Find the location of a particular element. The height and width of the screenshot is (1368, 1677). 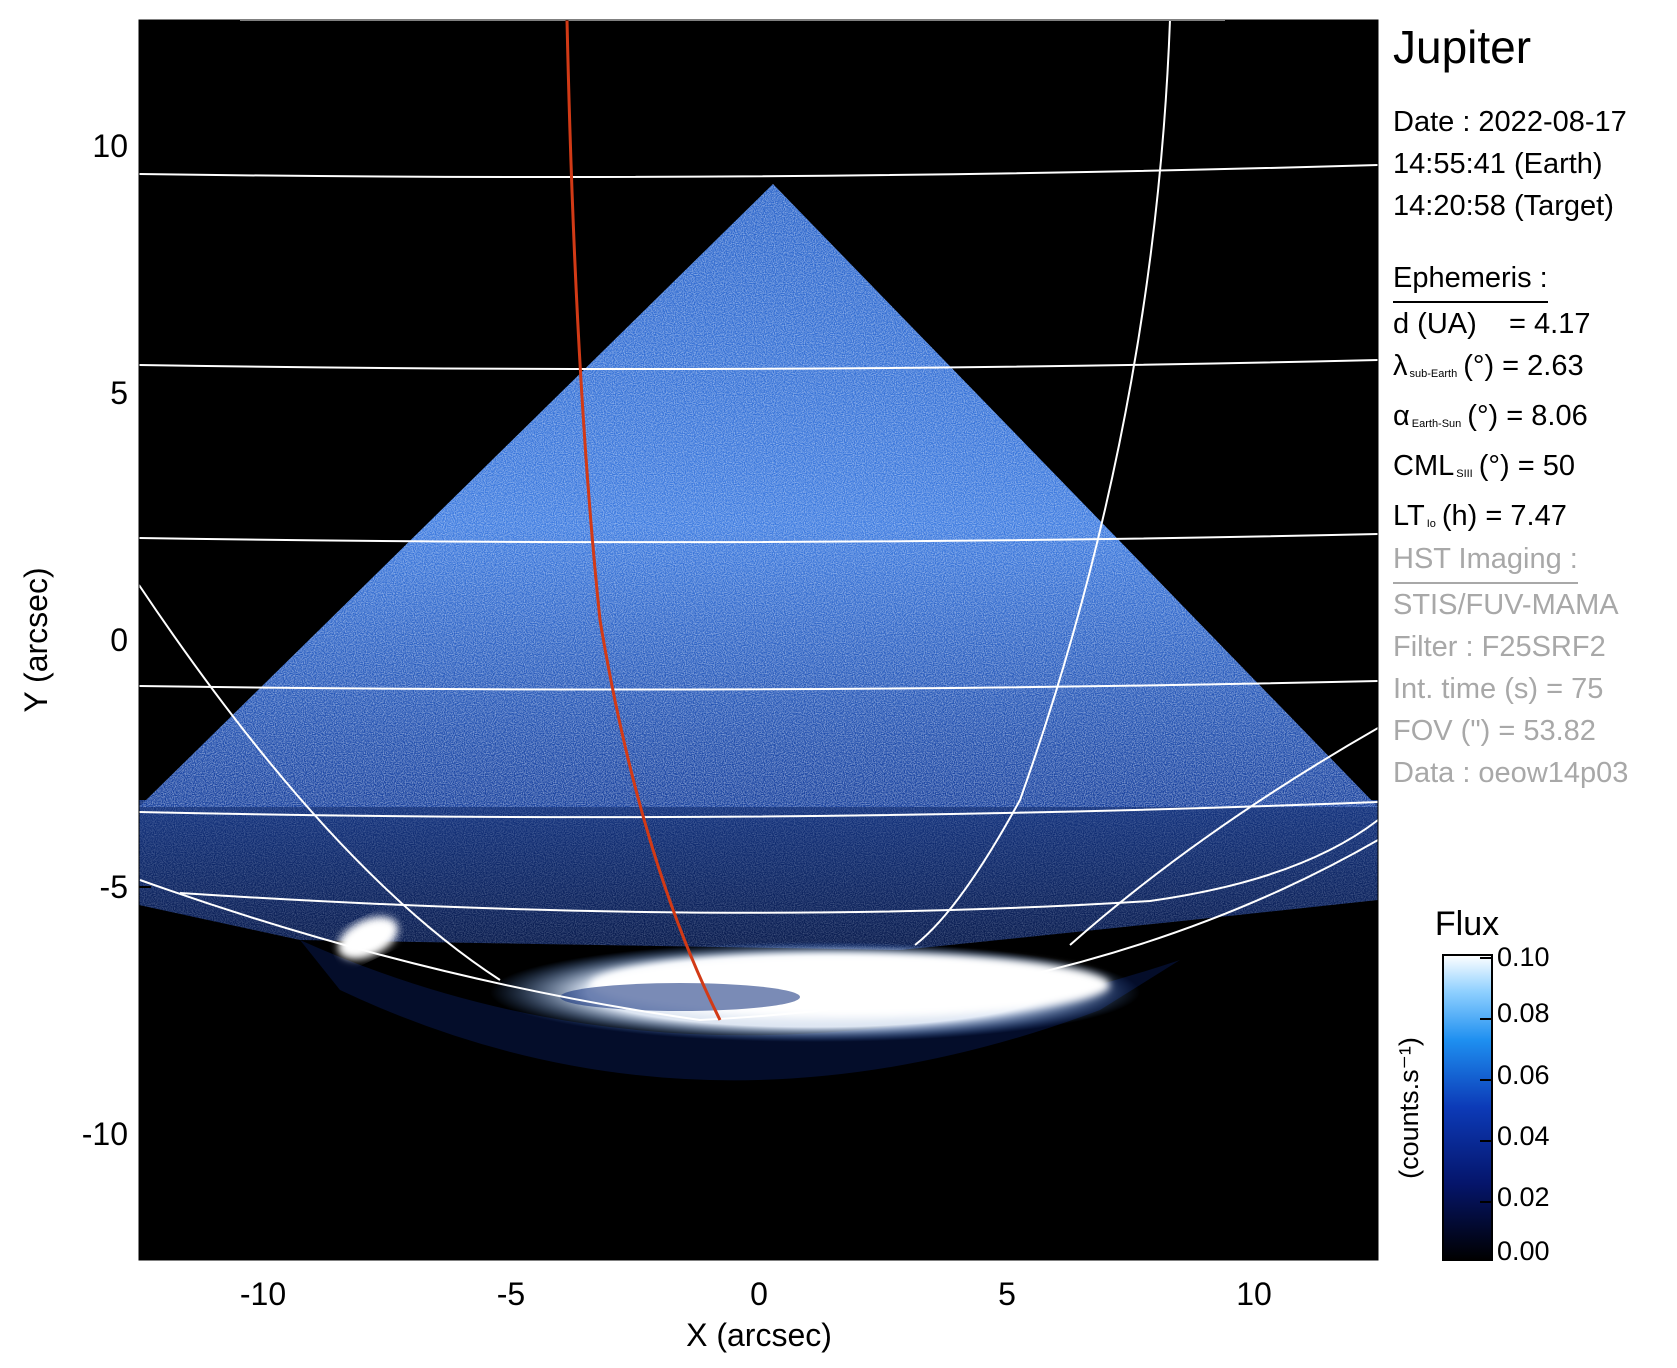

colorbar-tick-label: 0.04 is located at coordinates (1523, 1136).